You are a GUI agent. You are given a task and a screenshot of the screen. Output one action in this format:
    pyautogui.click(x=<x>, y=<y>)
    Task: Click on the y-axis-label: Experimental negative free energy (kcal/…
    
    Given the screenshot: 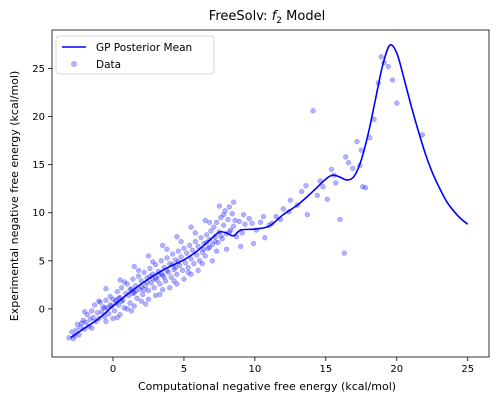 What is the action you would take?
    pyautogui.click(x=14, y=196)
    